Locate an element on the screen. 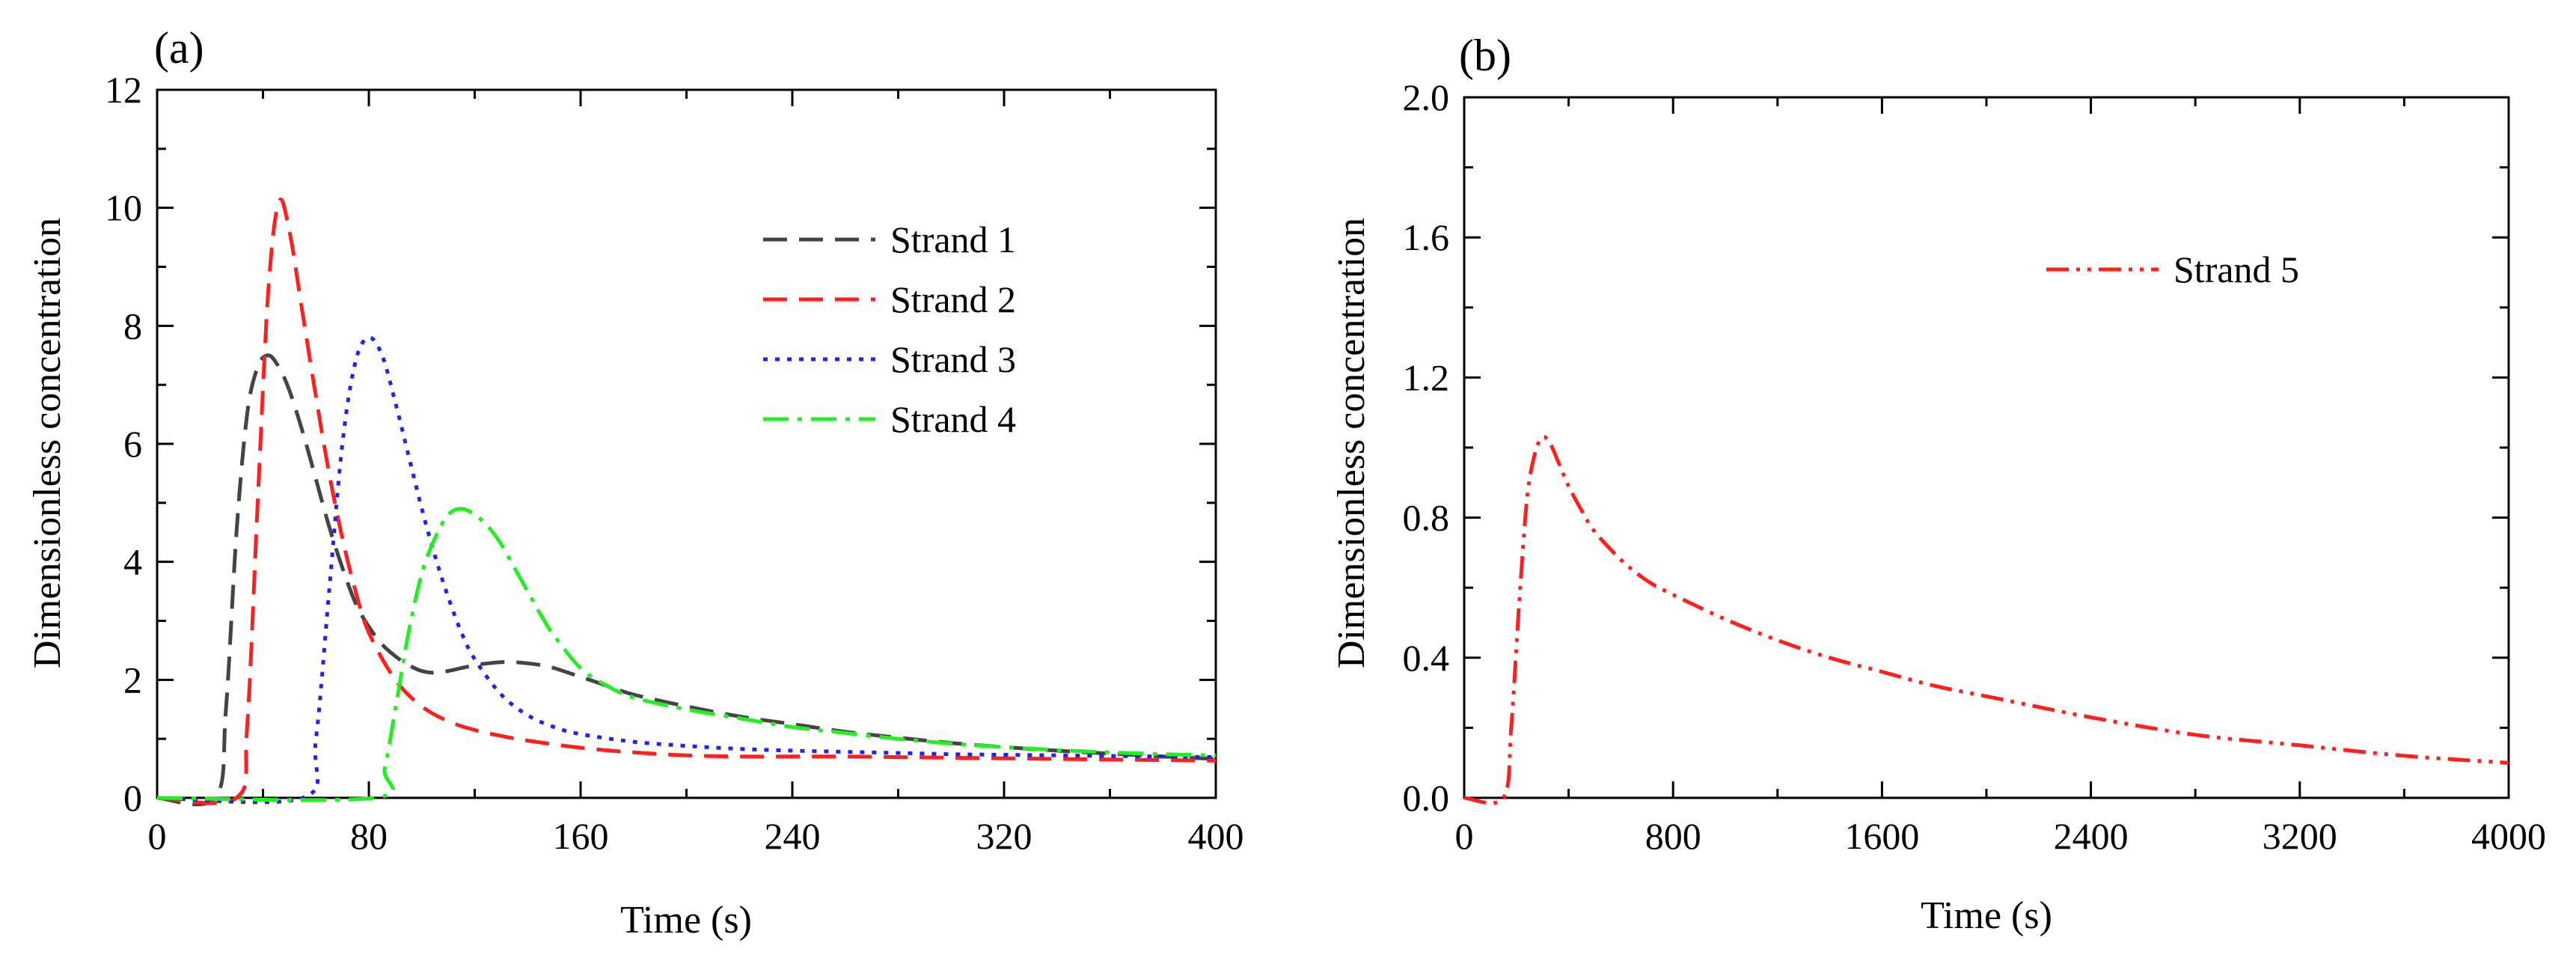 Image resolution: width=2576 pixels, height=964 pixels. panel-a-y-tick-label: 4 is located at coordinates (132, 562).